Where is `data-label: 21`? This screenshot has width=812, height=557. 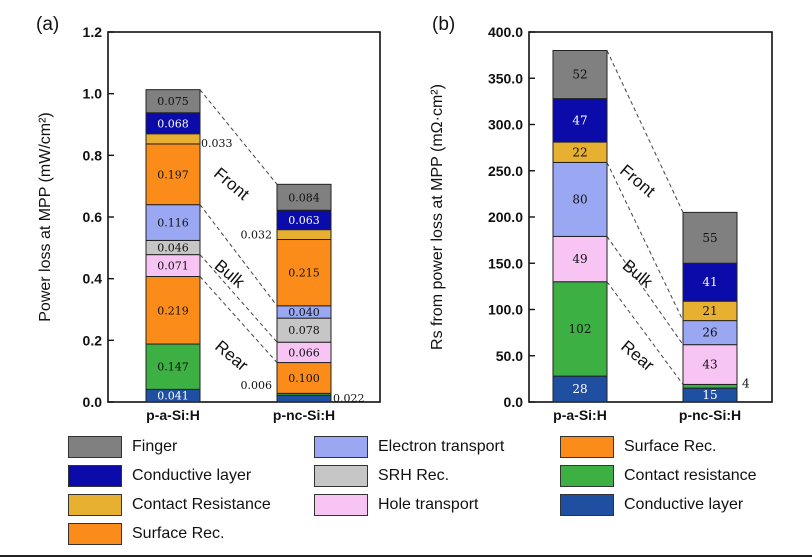 data-label: 21 is located at coordinates (709, 311).